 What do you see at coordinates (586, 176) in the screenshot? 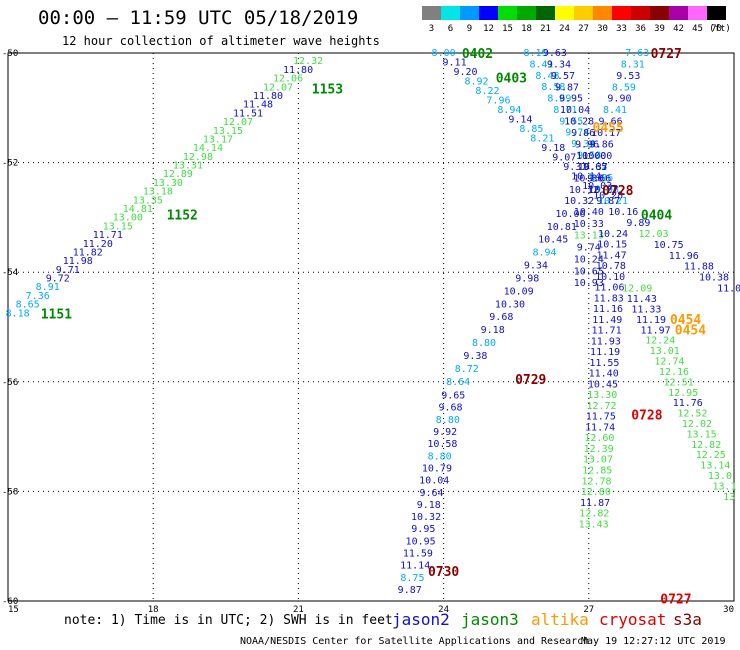
I see `swh-value: 10.14` at bounding box center [586, 176].